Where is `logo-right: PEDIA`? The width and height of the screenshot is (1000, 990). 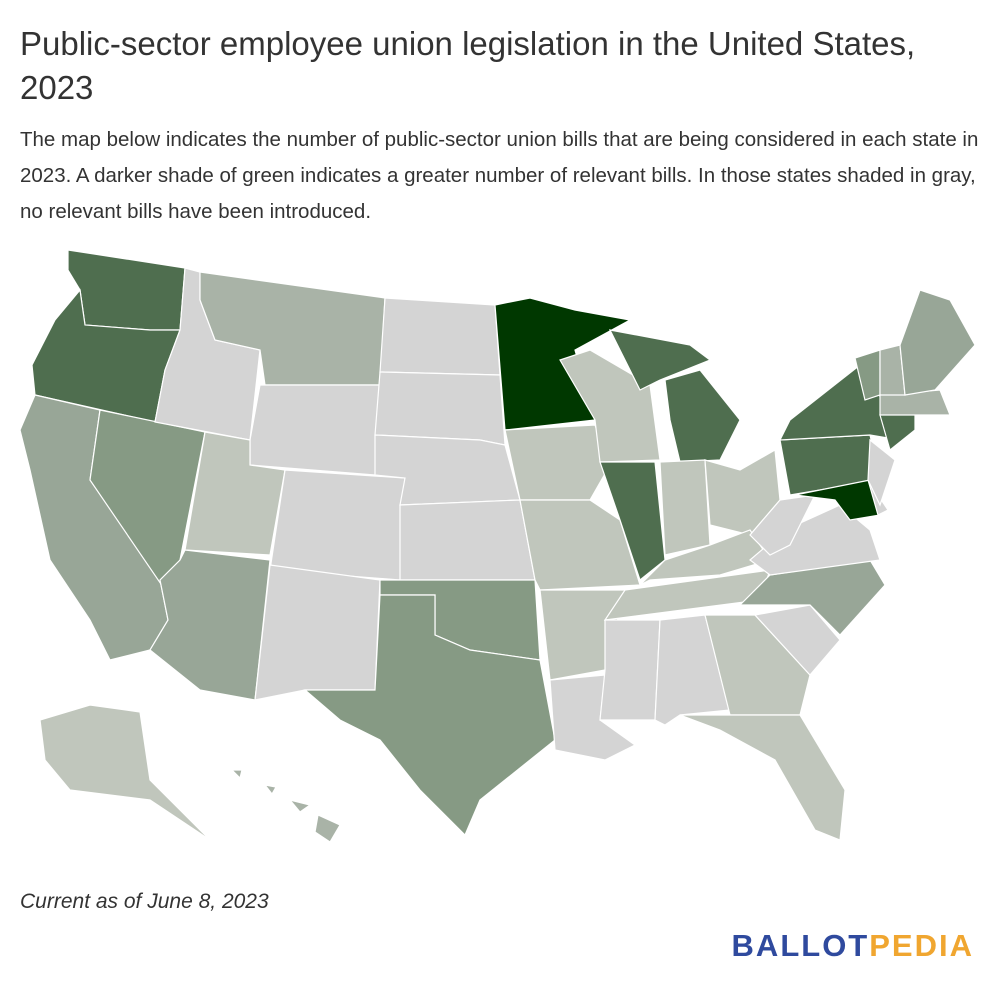
logo-right: PEDIA is located at coordinates (921, 945).